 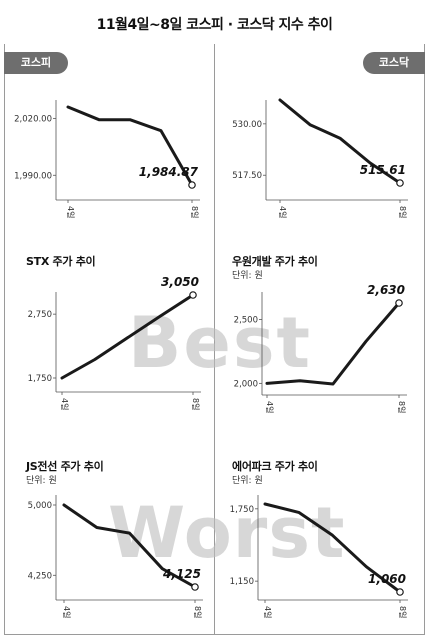 I want to click on kosdaq-end-value-label: 515.61, so click(x=383, y=170).